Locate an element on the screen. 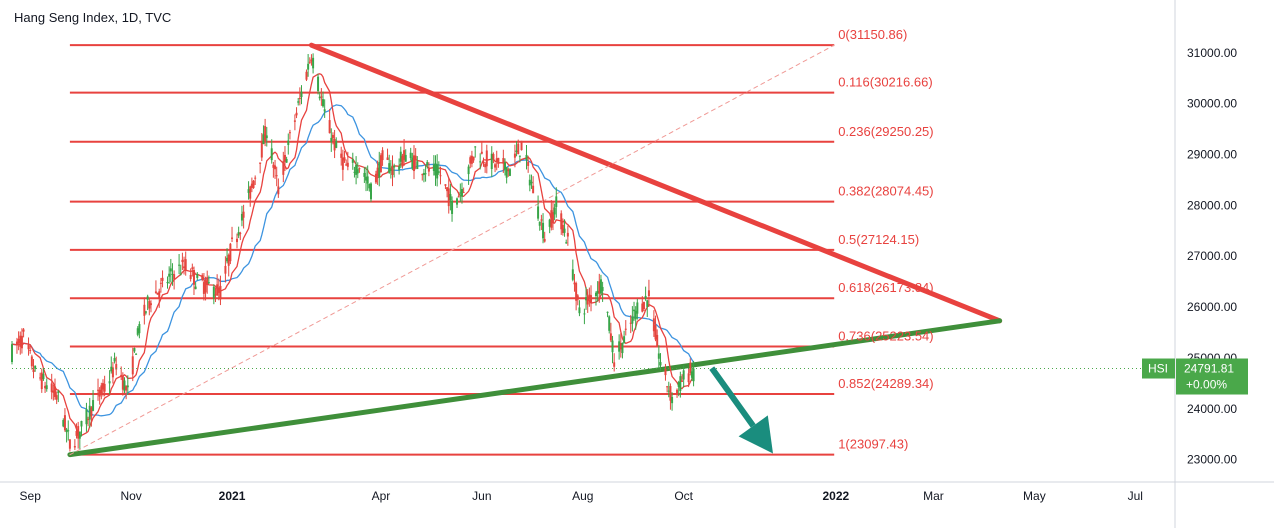 The image size is (1274, 528). fib-level-label: 0.382(28074.45) is located at coordinates (885, 191).